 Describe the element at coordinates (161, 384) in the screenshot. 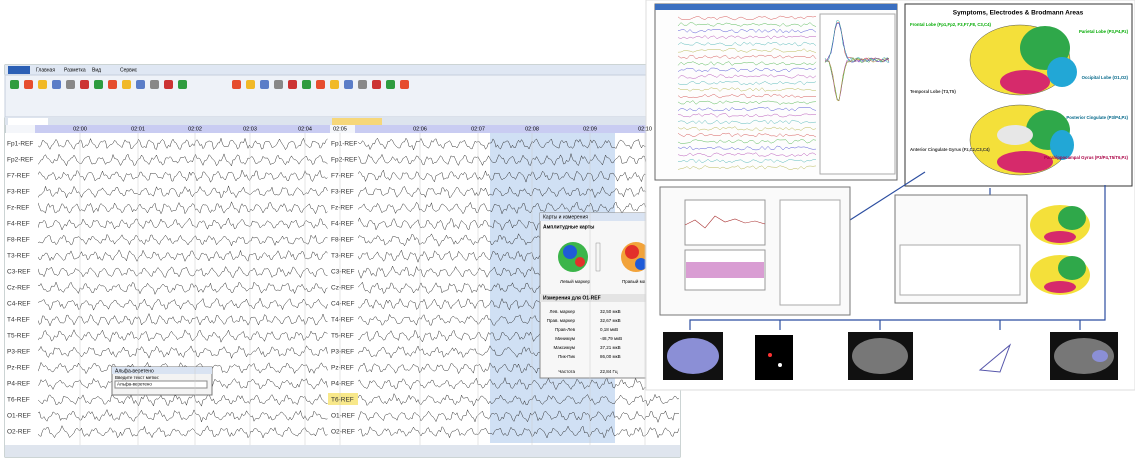

I see `text-input` at that location.